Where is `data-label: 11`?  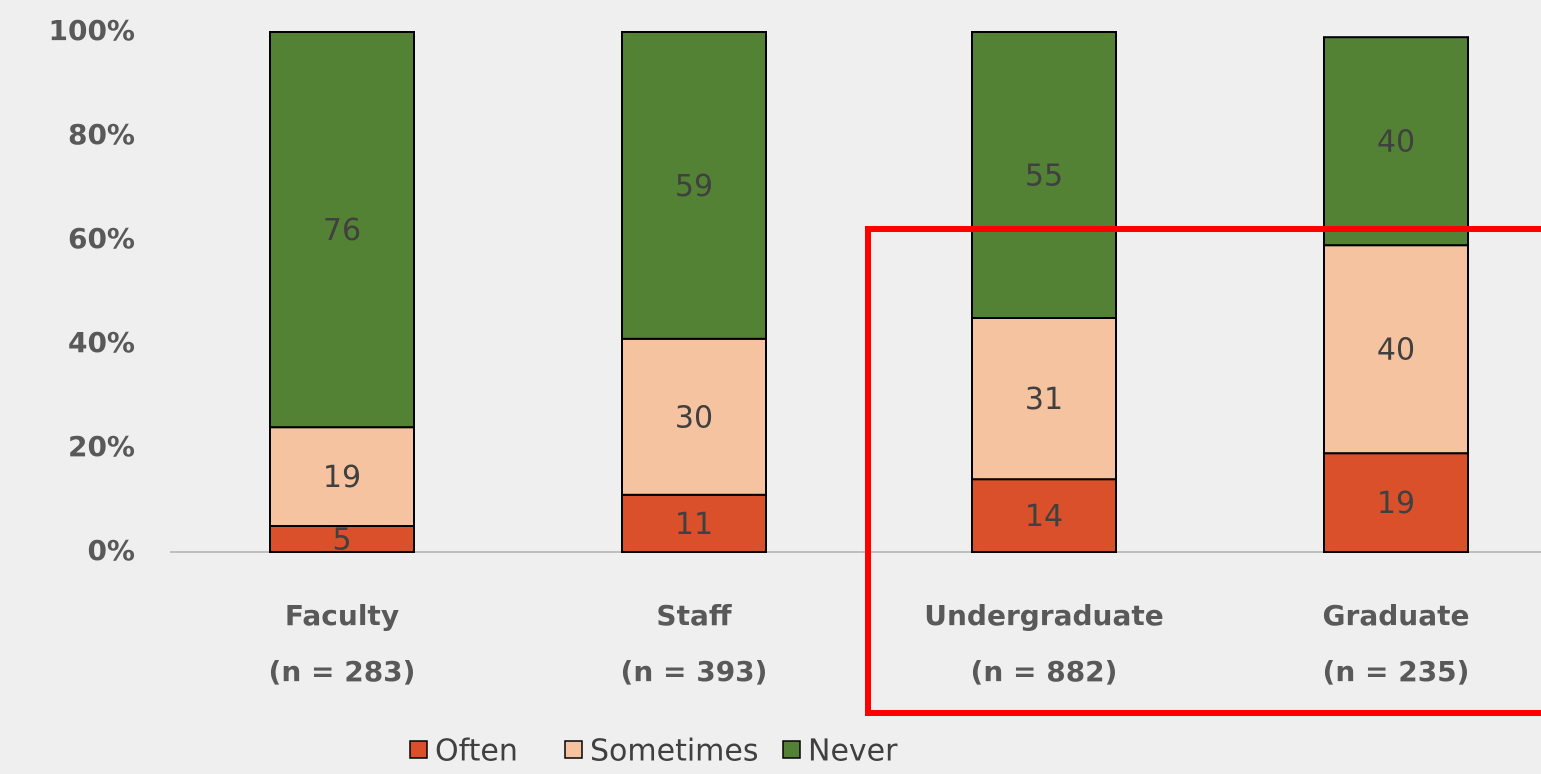
data-label: 11 is located at coordinates (694, 524).